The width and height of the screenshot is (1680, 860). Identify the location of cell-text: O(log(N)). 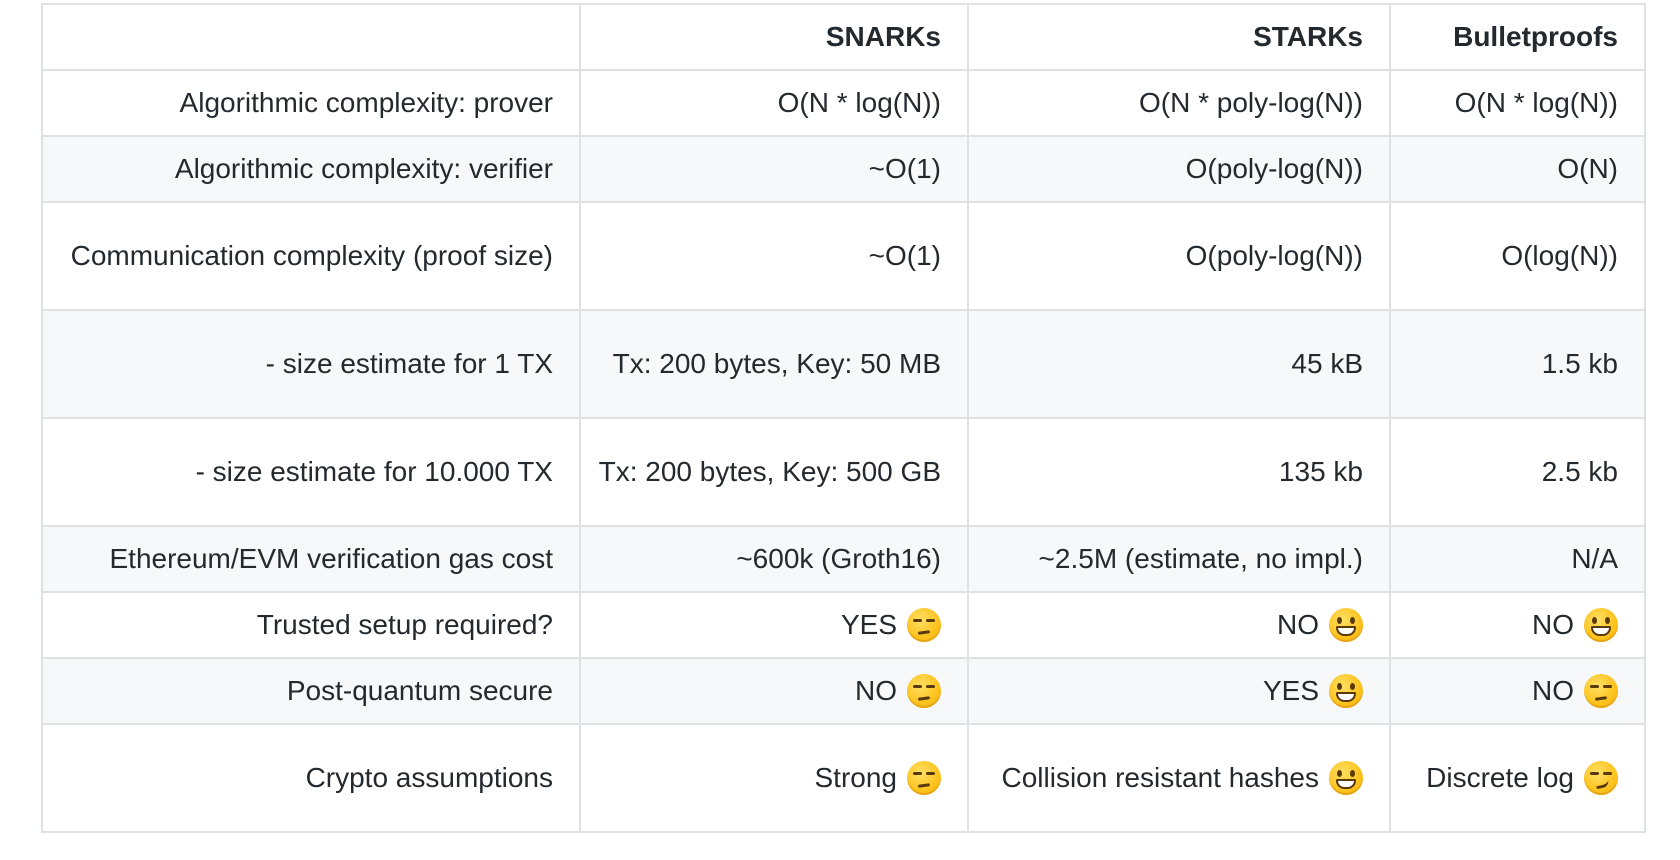
(1559, 255).